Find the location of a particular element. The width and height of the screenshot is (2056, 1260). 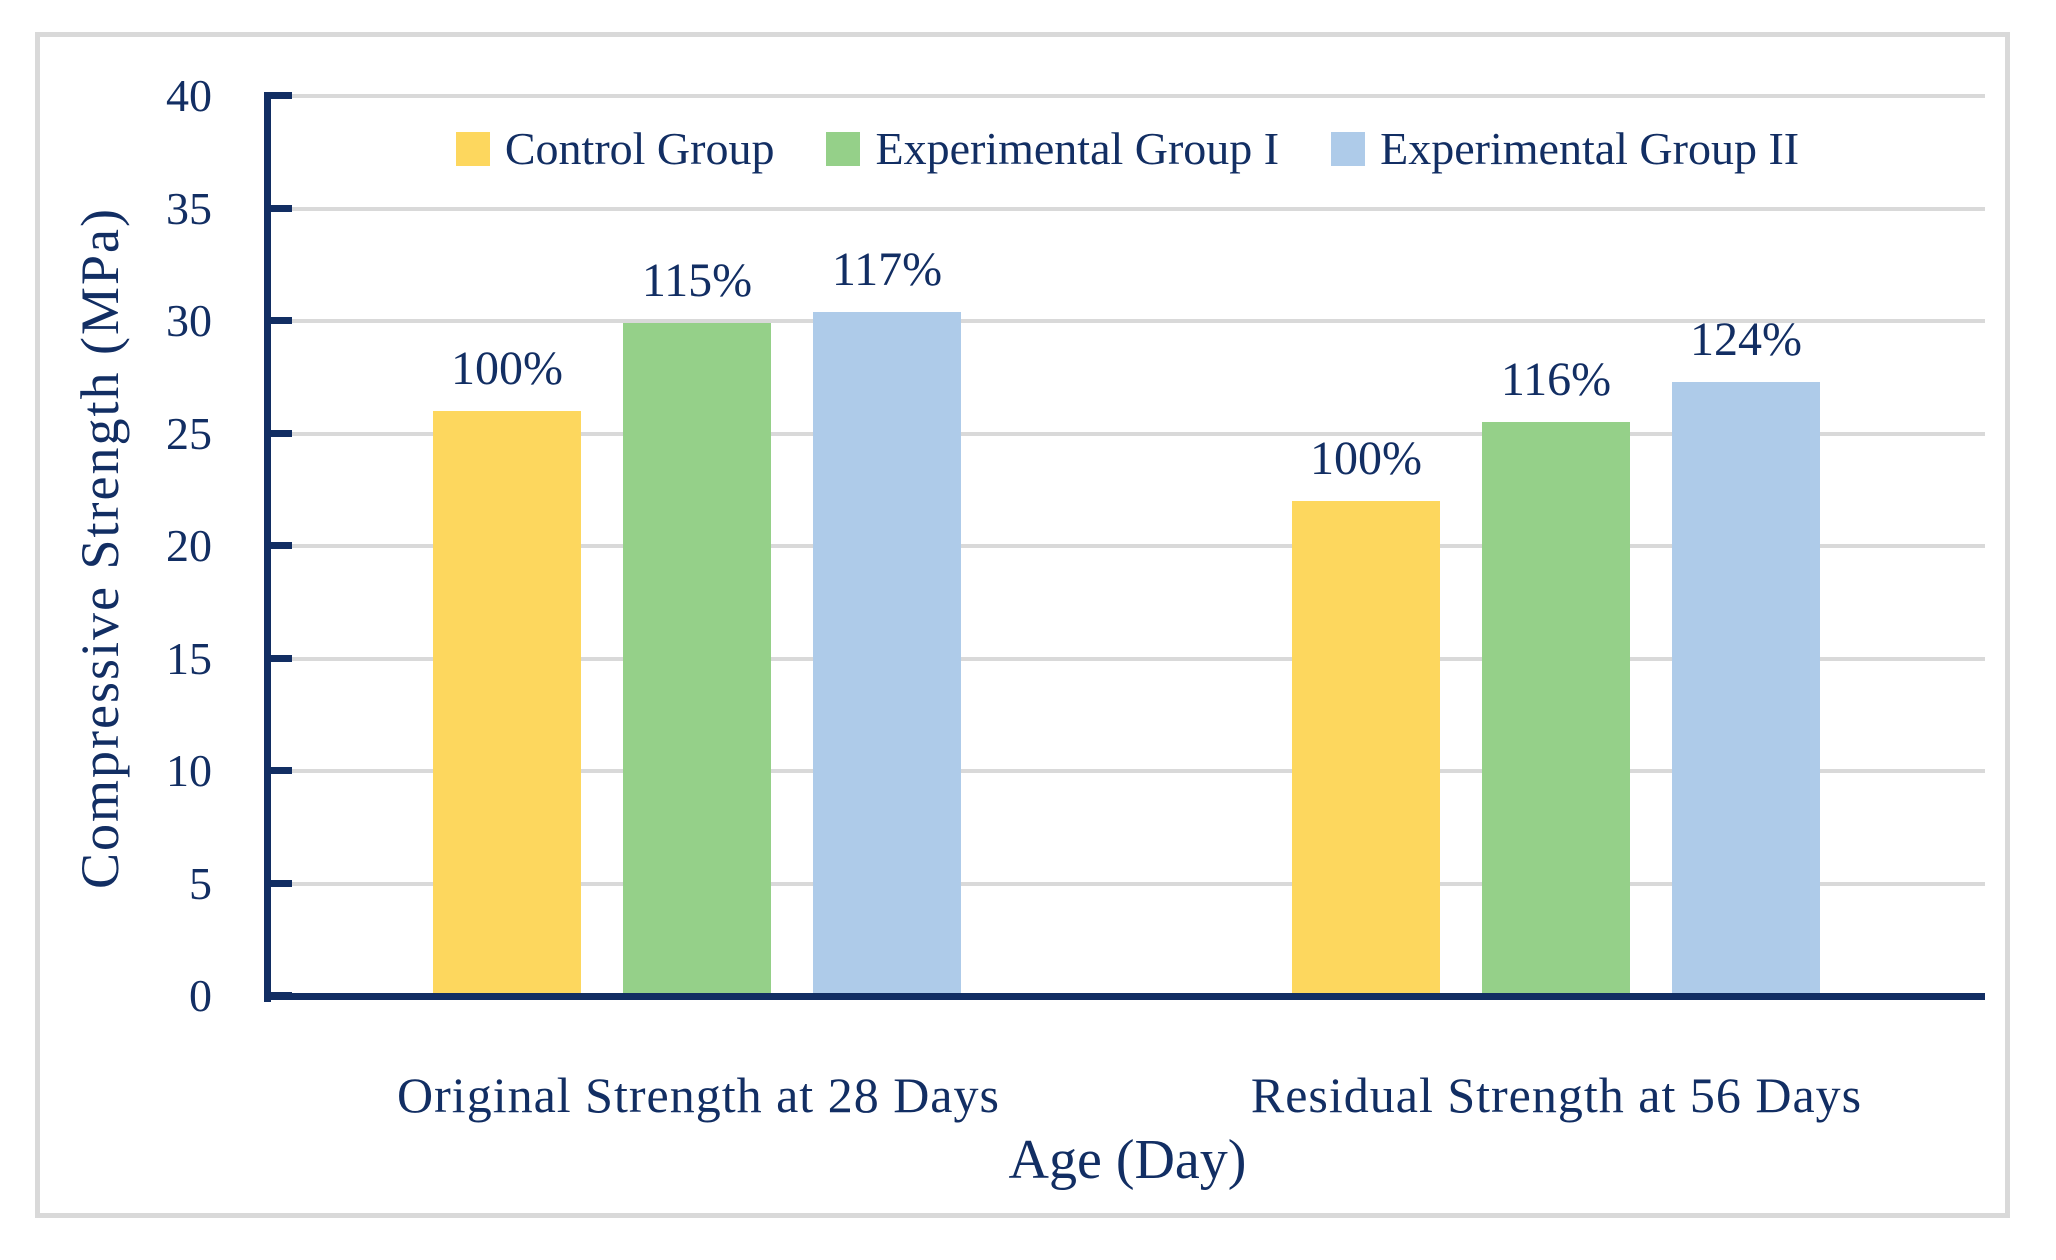

y-tick-label-25: 25 is located at coordinates (189, 433).